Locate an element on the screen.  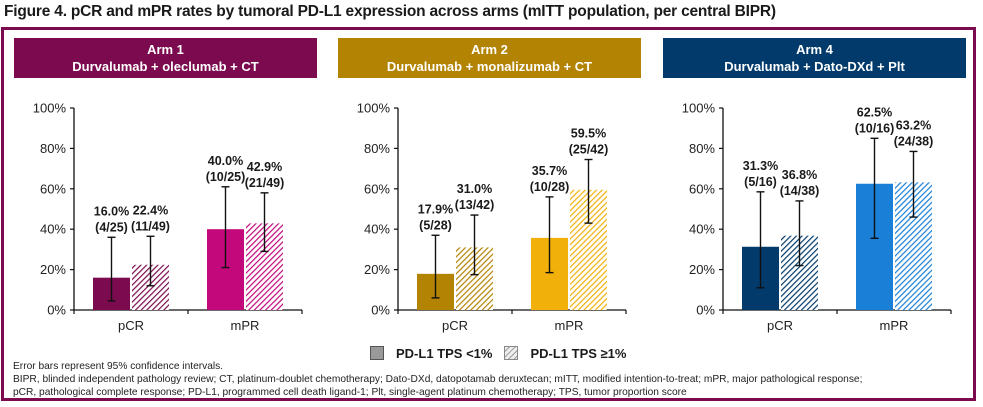
data-label-value: 42.9% is located at coordinates (264, 167).